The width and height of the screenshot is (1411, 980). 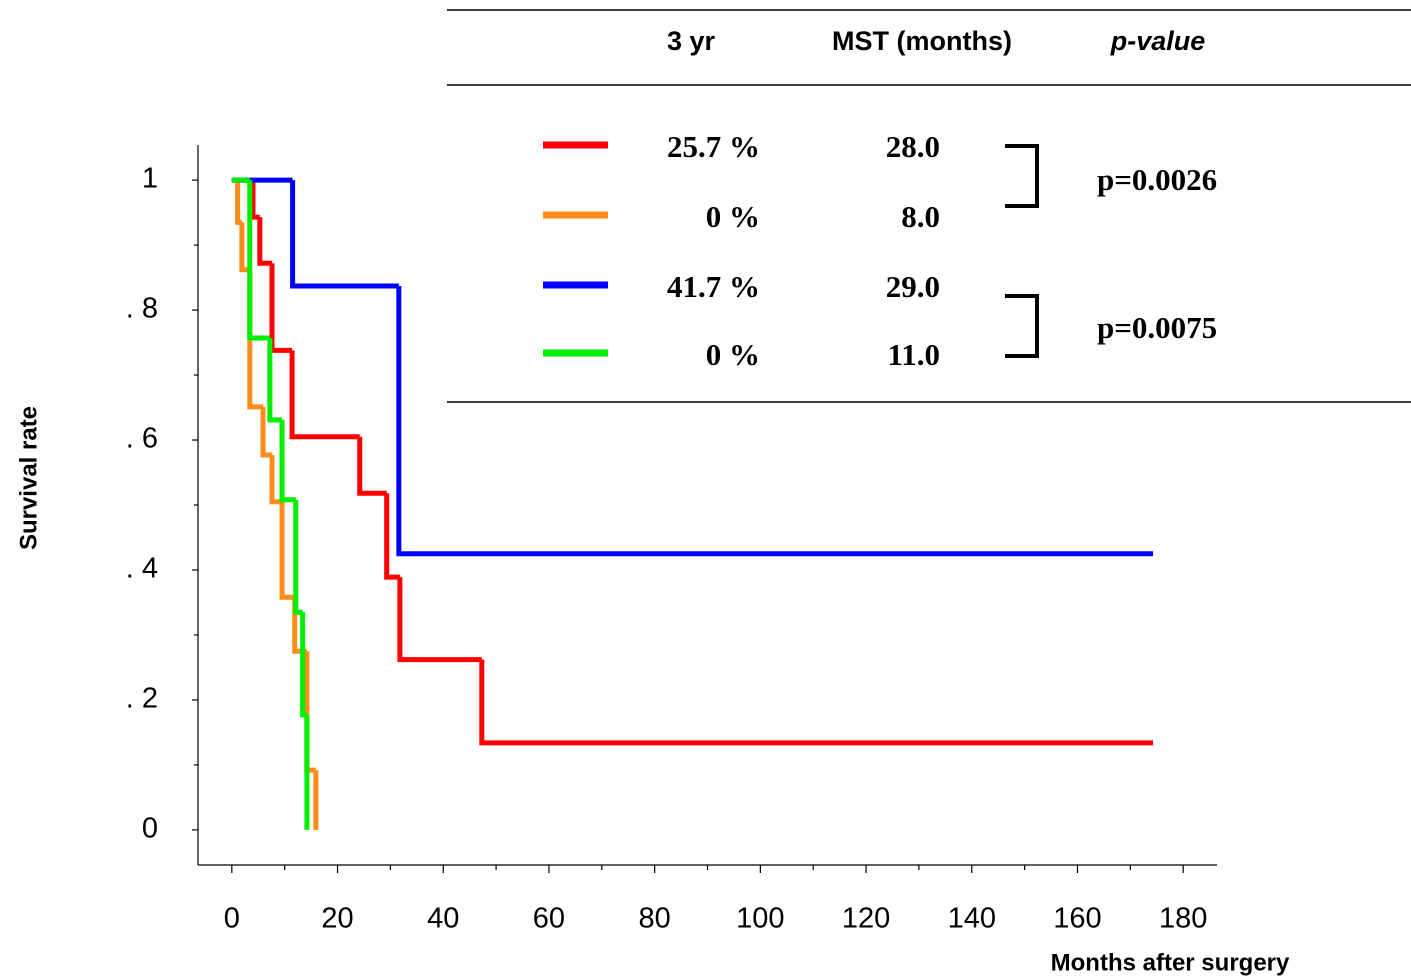 I want to click on x-tick-label: 140, so click(x=972, y=919).